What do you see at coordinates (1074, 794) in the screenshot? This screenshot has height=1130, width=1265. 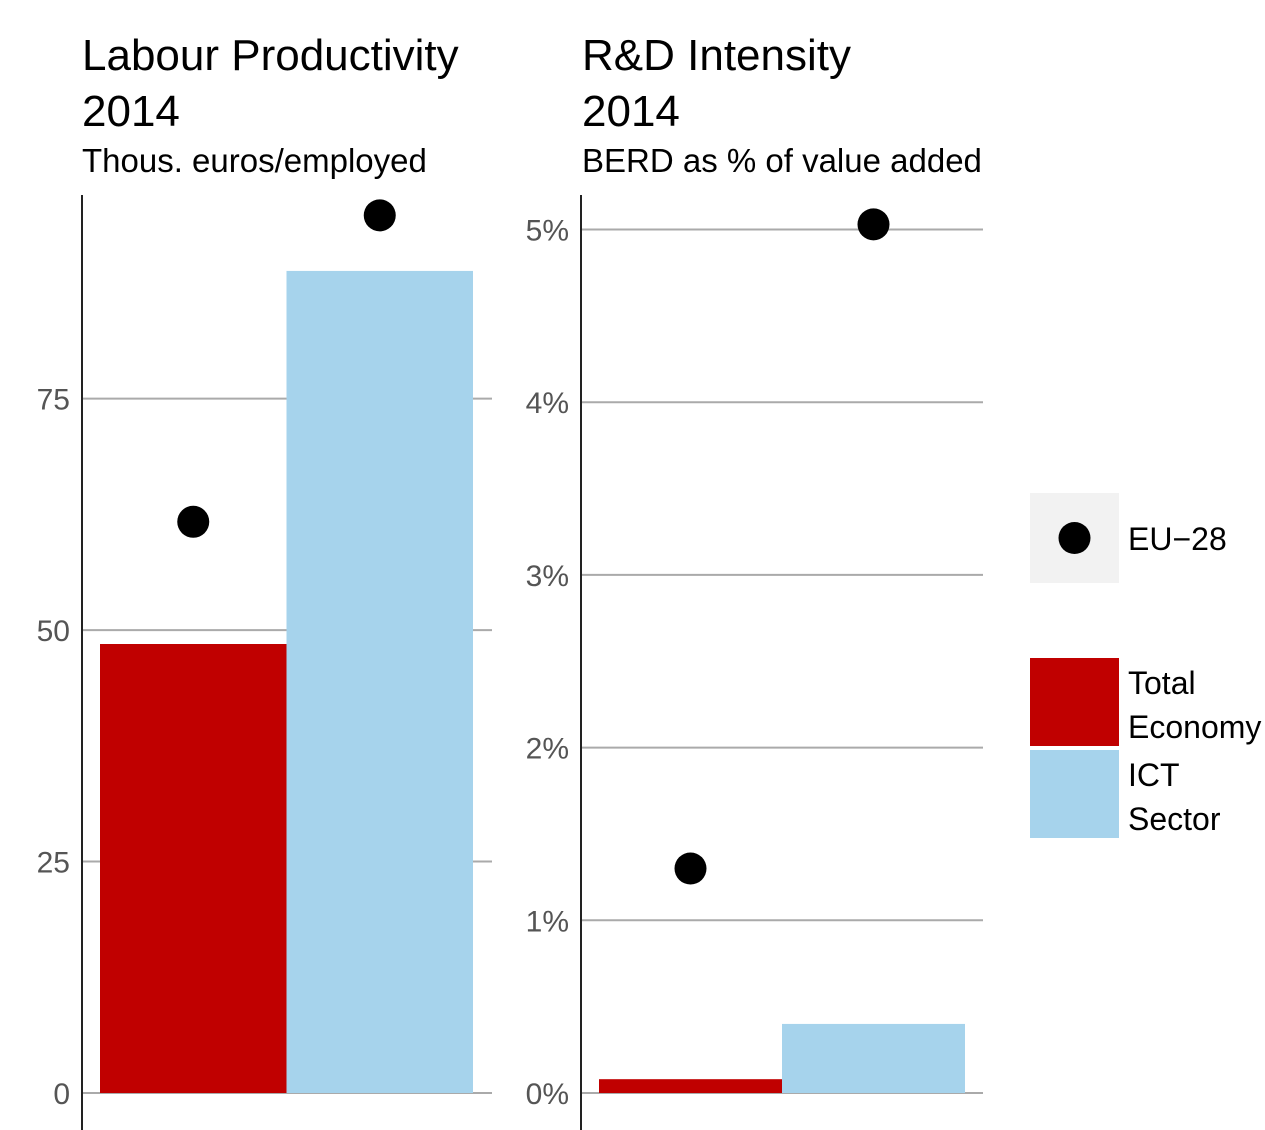 I see `legend-key-ict-sector` at bounding box center [1074, 794].